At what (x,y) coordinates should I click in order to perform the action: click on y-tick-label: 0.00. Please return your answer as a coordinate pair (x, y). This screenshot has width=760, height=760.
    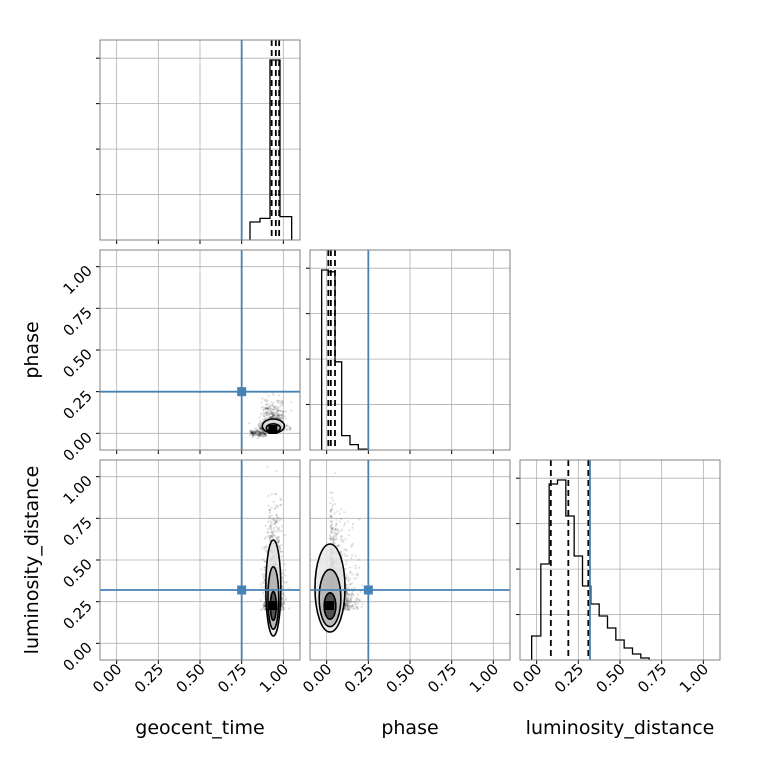
    Looking at the image, I should click on (77, 446).